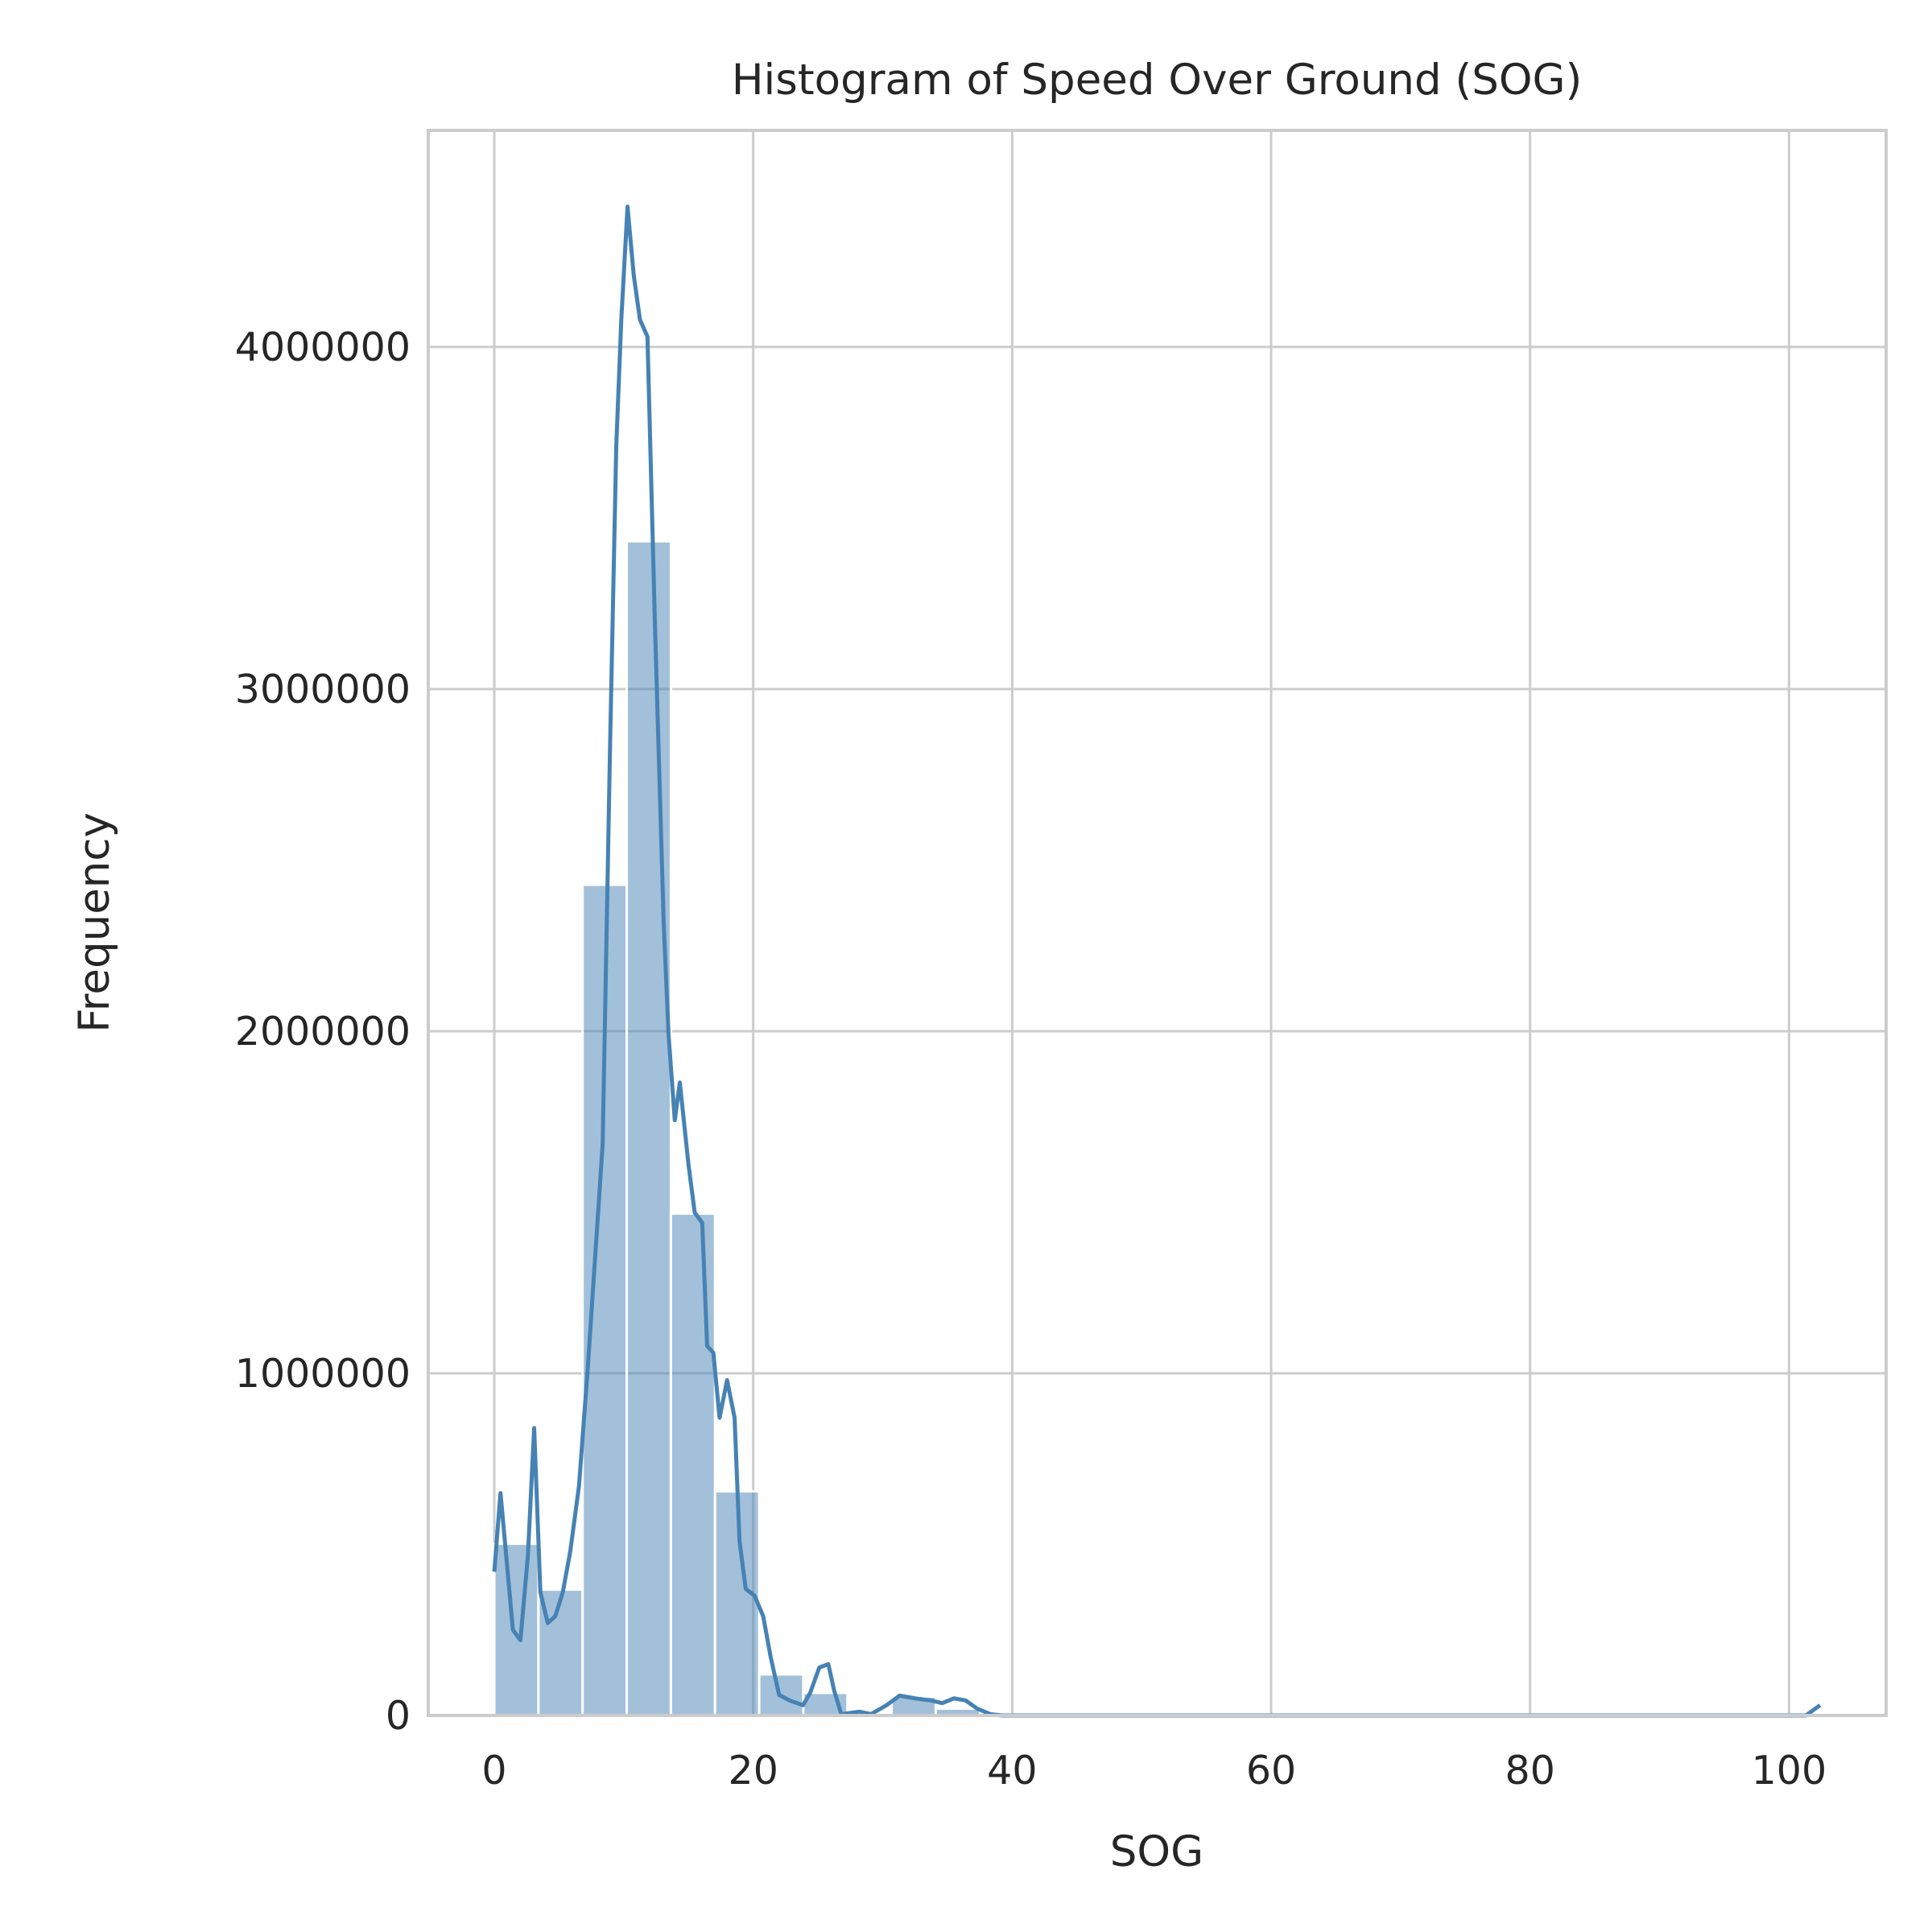 This screenshot has height=1932, width=1932. What do you see at coordinates (1530, 1771) in the screenshot?
I see `x-tick-label: 80` at bounding box center [1530, 1771].